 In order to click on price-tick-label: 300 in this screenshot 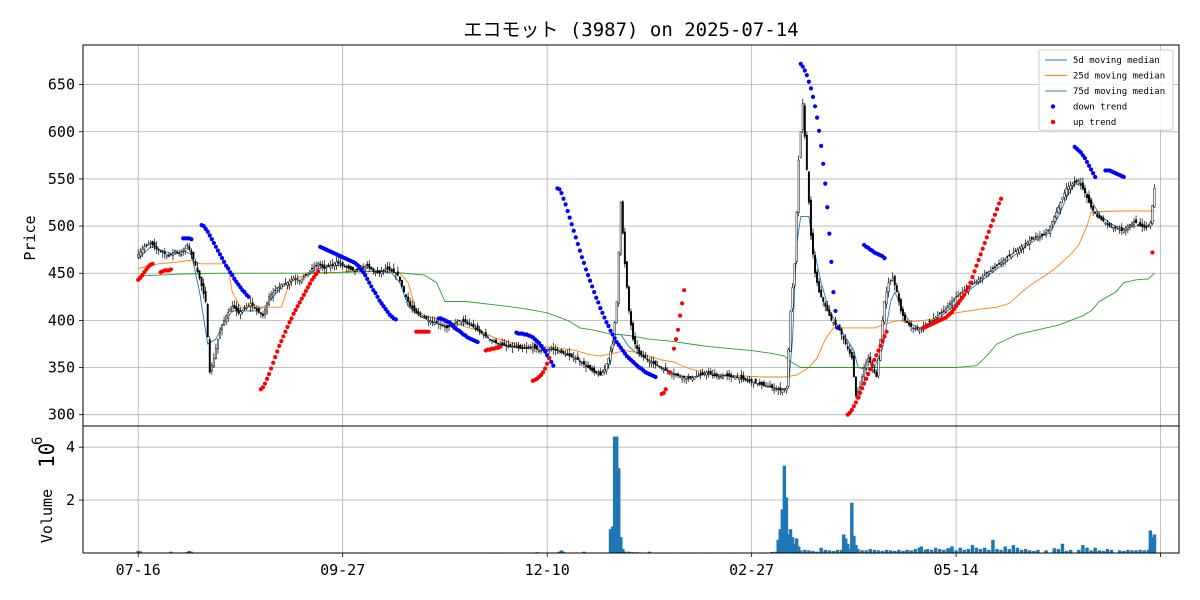, I will do `click(61, 415)`.